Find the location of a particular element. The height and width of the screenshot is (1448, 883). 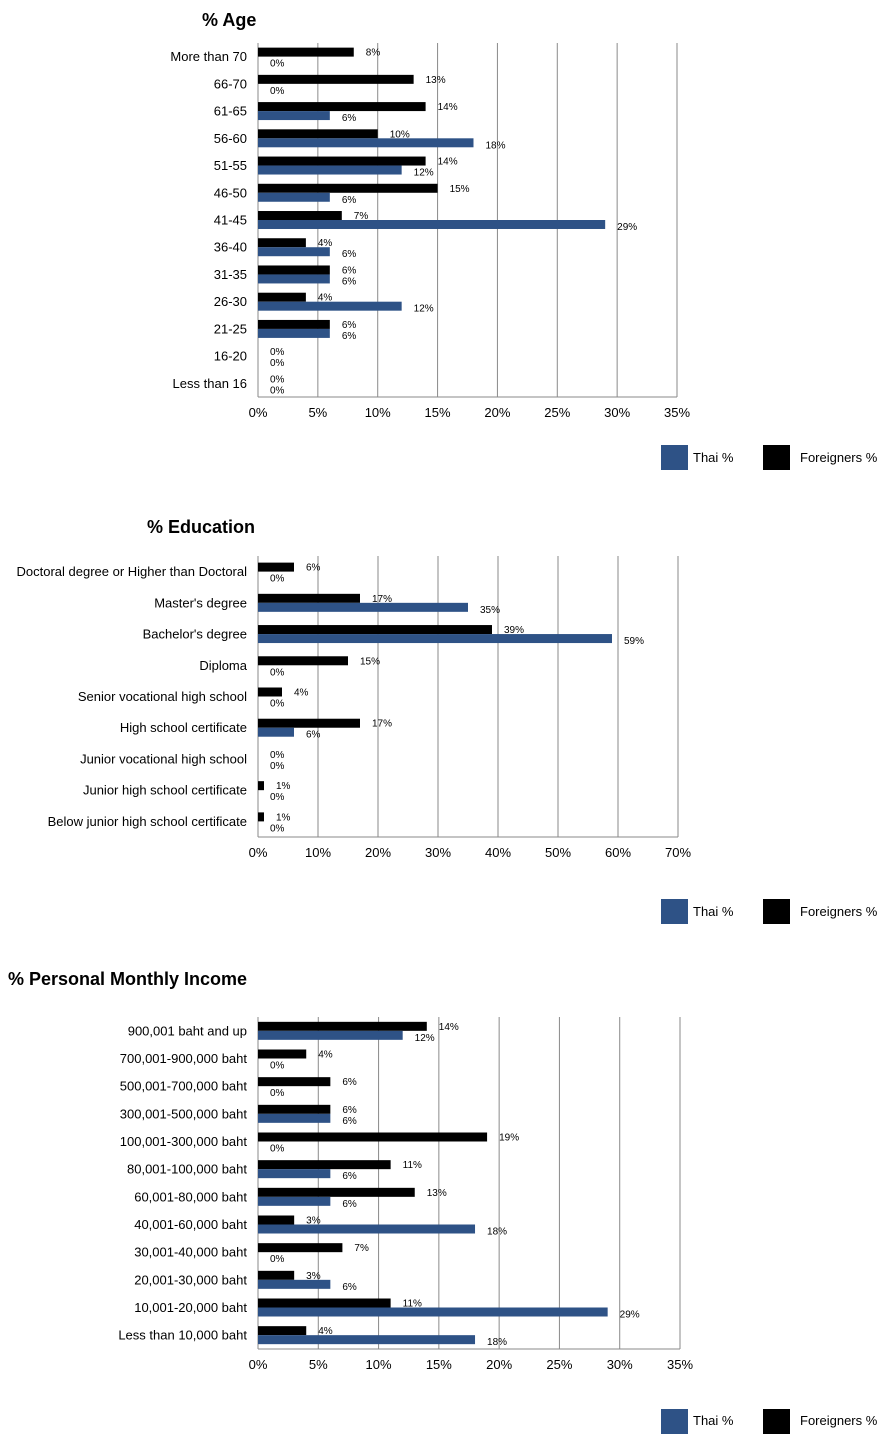

education-x-tick-label: 20% is located at coordinates (378, 852).